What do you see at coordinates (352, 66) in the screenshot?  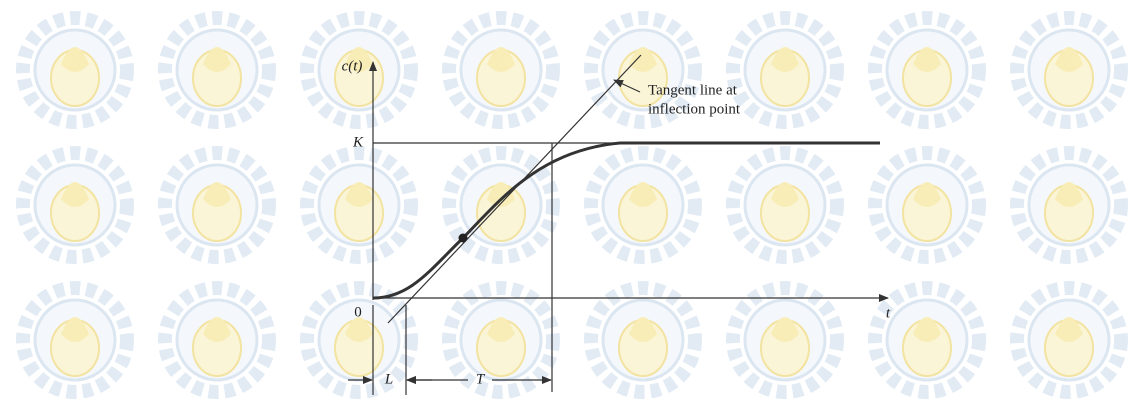 I see `y-axis-label: c(t)` at bounding box center [352, 66].